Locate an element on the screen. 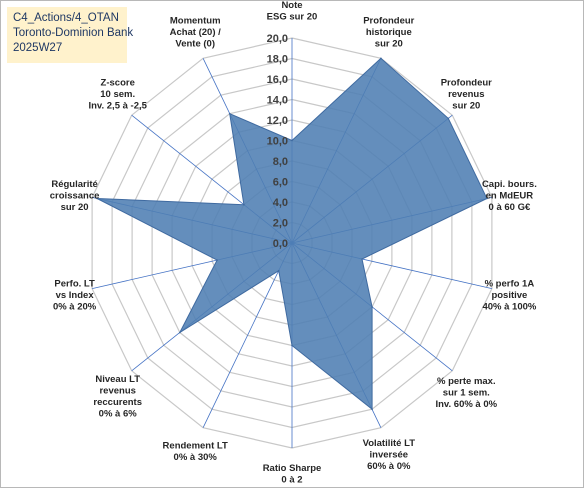  axis-label-line: positive is located at coordinates (509, 295).